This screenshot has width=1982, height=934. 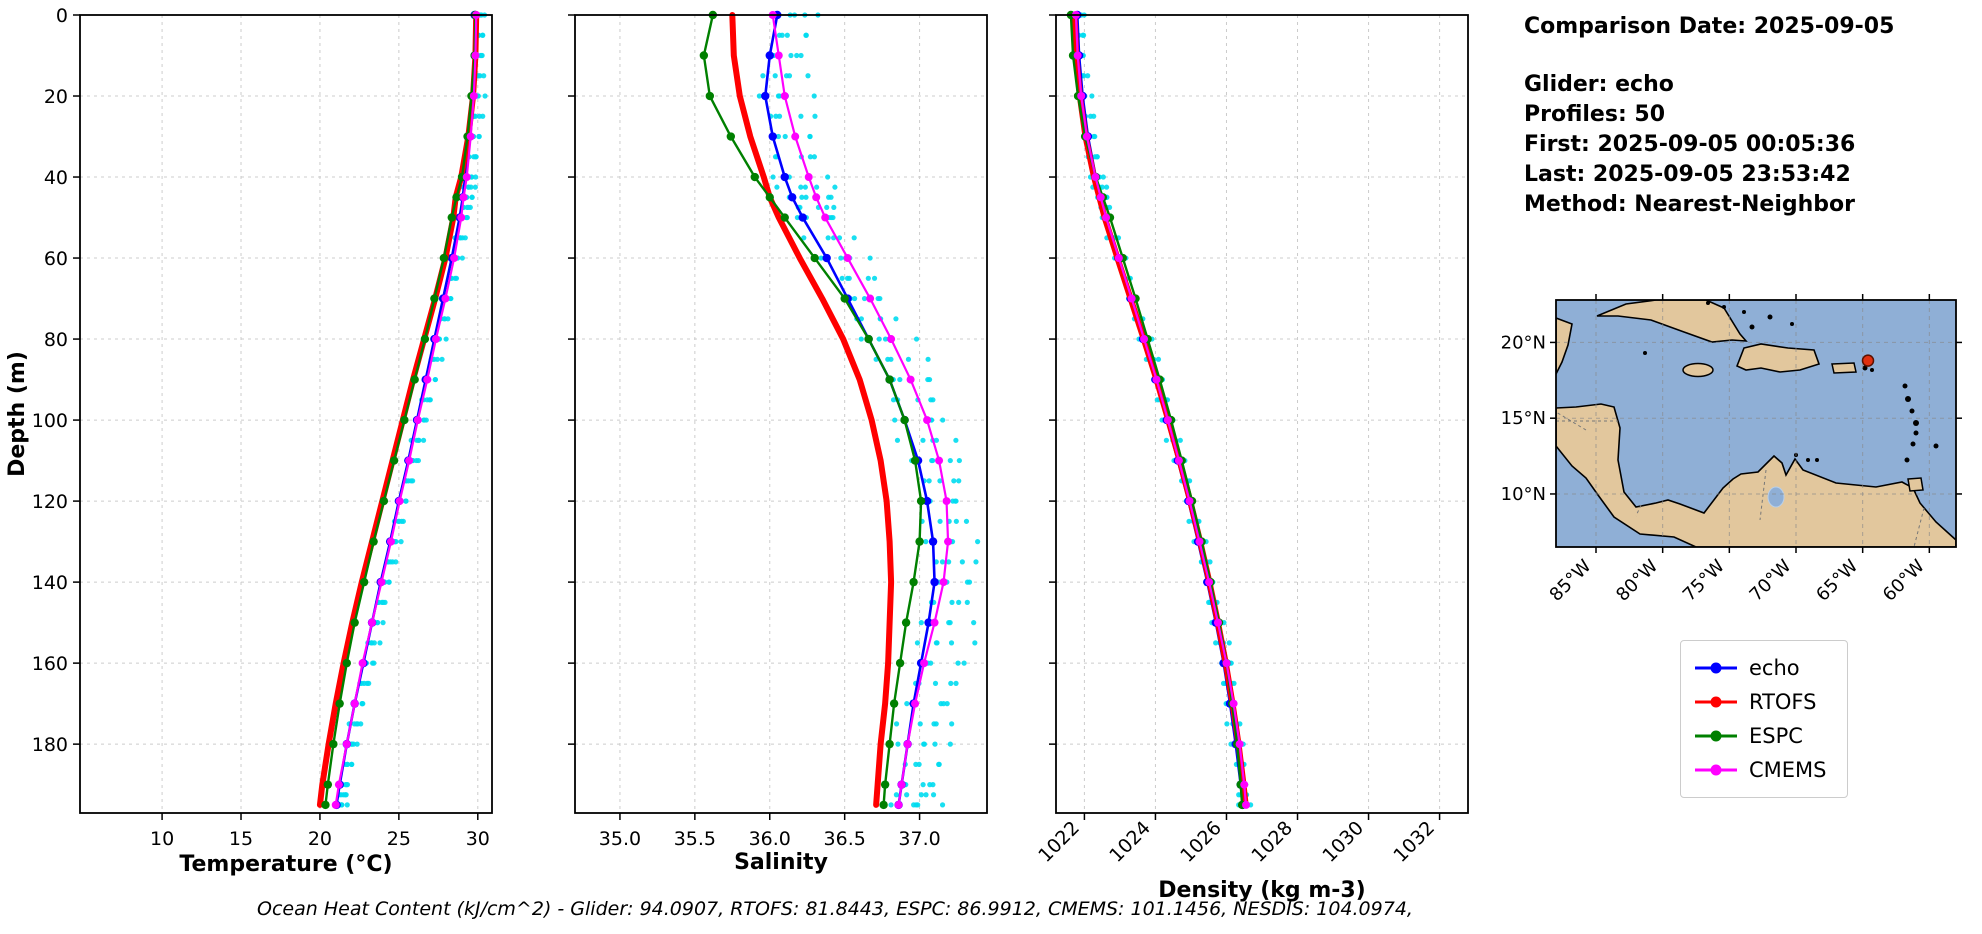 I want to click on profiles-count: Profiles: 50, so click(x=1595, y=114).